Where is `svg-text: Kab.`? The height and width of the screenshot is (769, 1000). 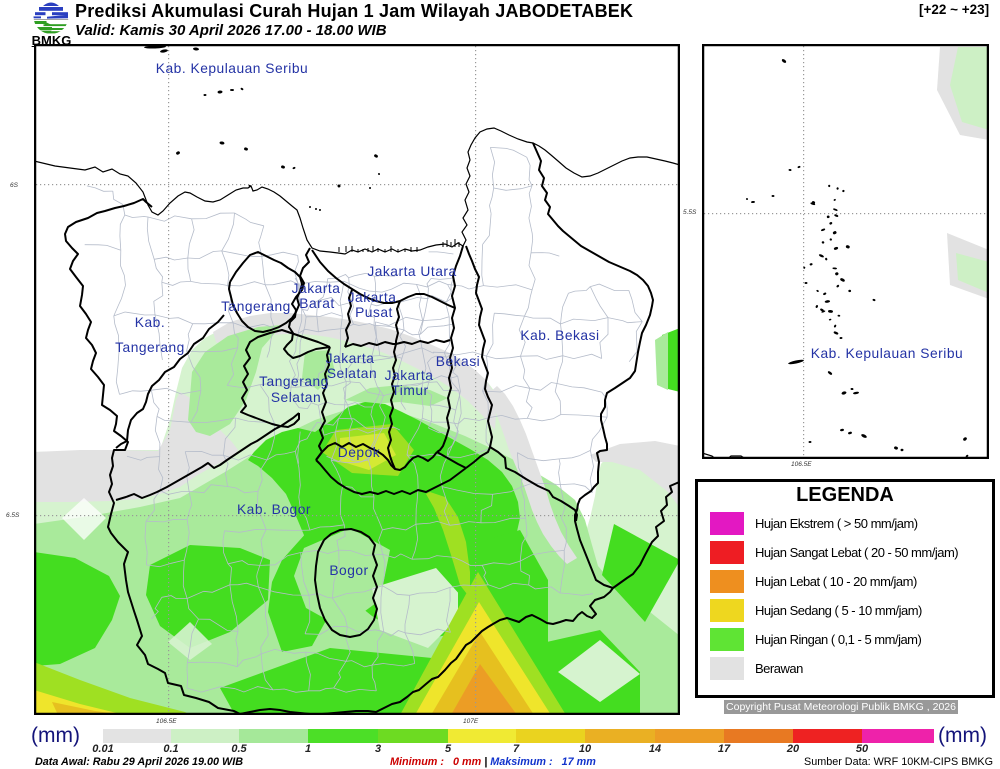 svg-text: Kab. is located at coordinates (150, 322).